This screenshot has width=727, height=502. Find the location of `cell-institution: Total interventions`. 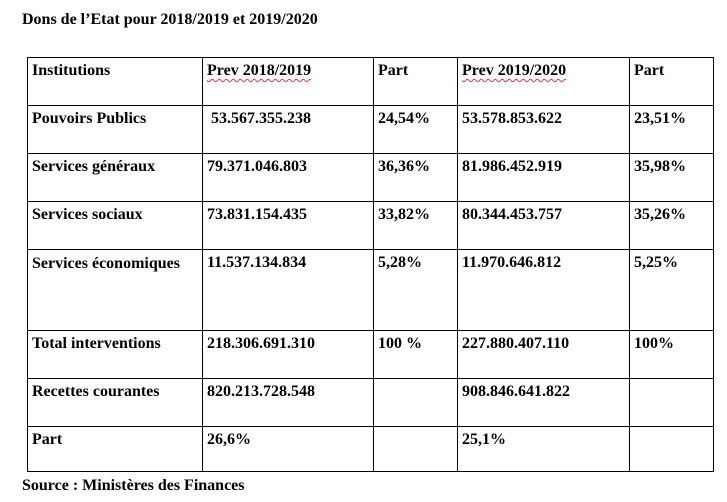

cell-institution: Total interventions is located at coordinates (115, 354).